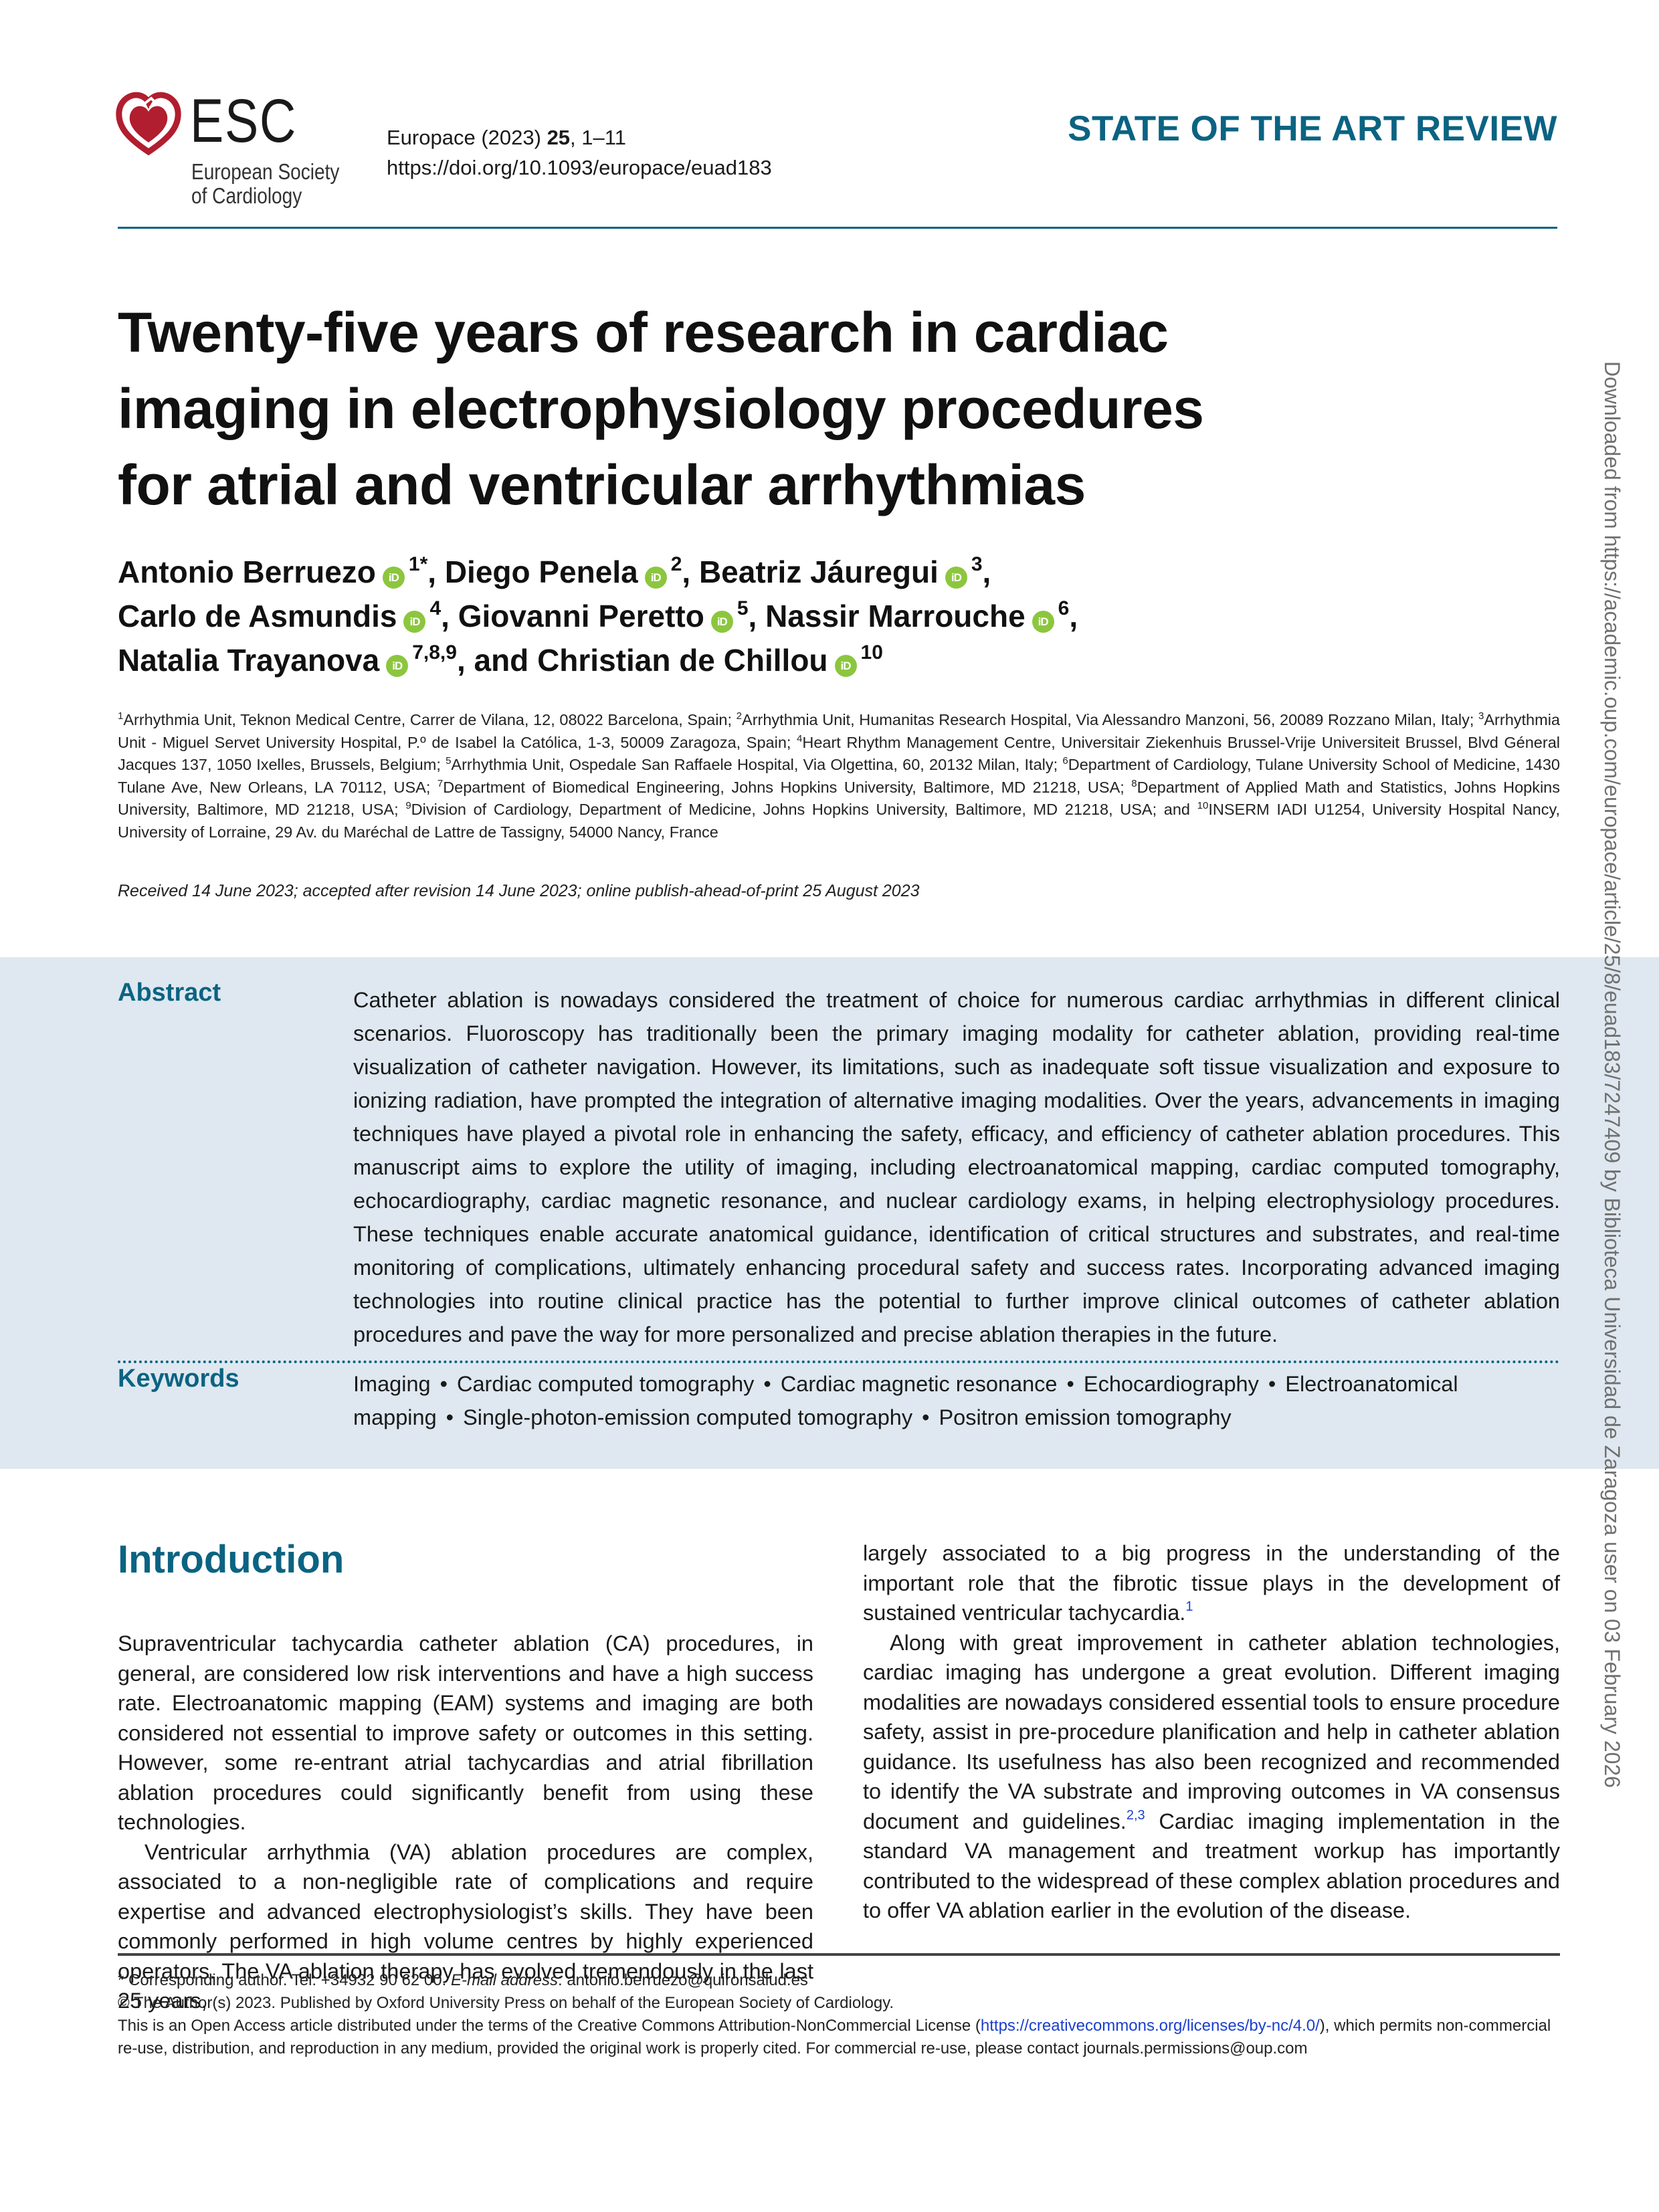 This screenshot has height=2212, width=1659. Describe the element at coordinates (392, 1384) in the screenshot. I see `keyword: Imaging` at that location.